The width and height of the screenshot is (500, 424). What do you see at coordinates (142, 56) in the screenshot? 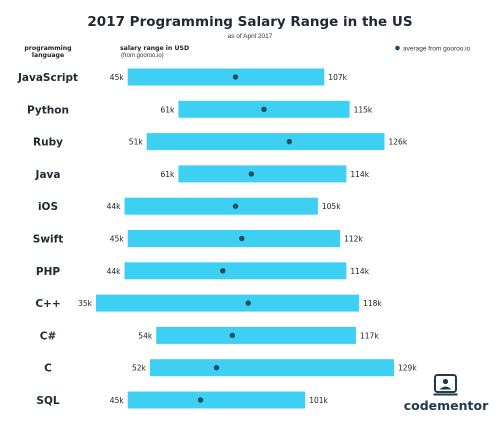
I see `range-subheader: (from gooroo.io)` at bounding box center [142, 56].